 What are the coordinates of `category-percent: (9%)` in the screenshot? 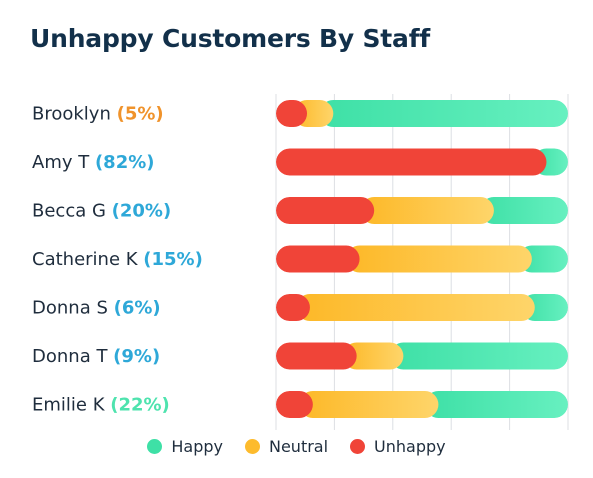 It's located at (136, 356).